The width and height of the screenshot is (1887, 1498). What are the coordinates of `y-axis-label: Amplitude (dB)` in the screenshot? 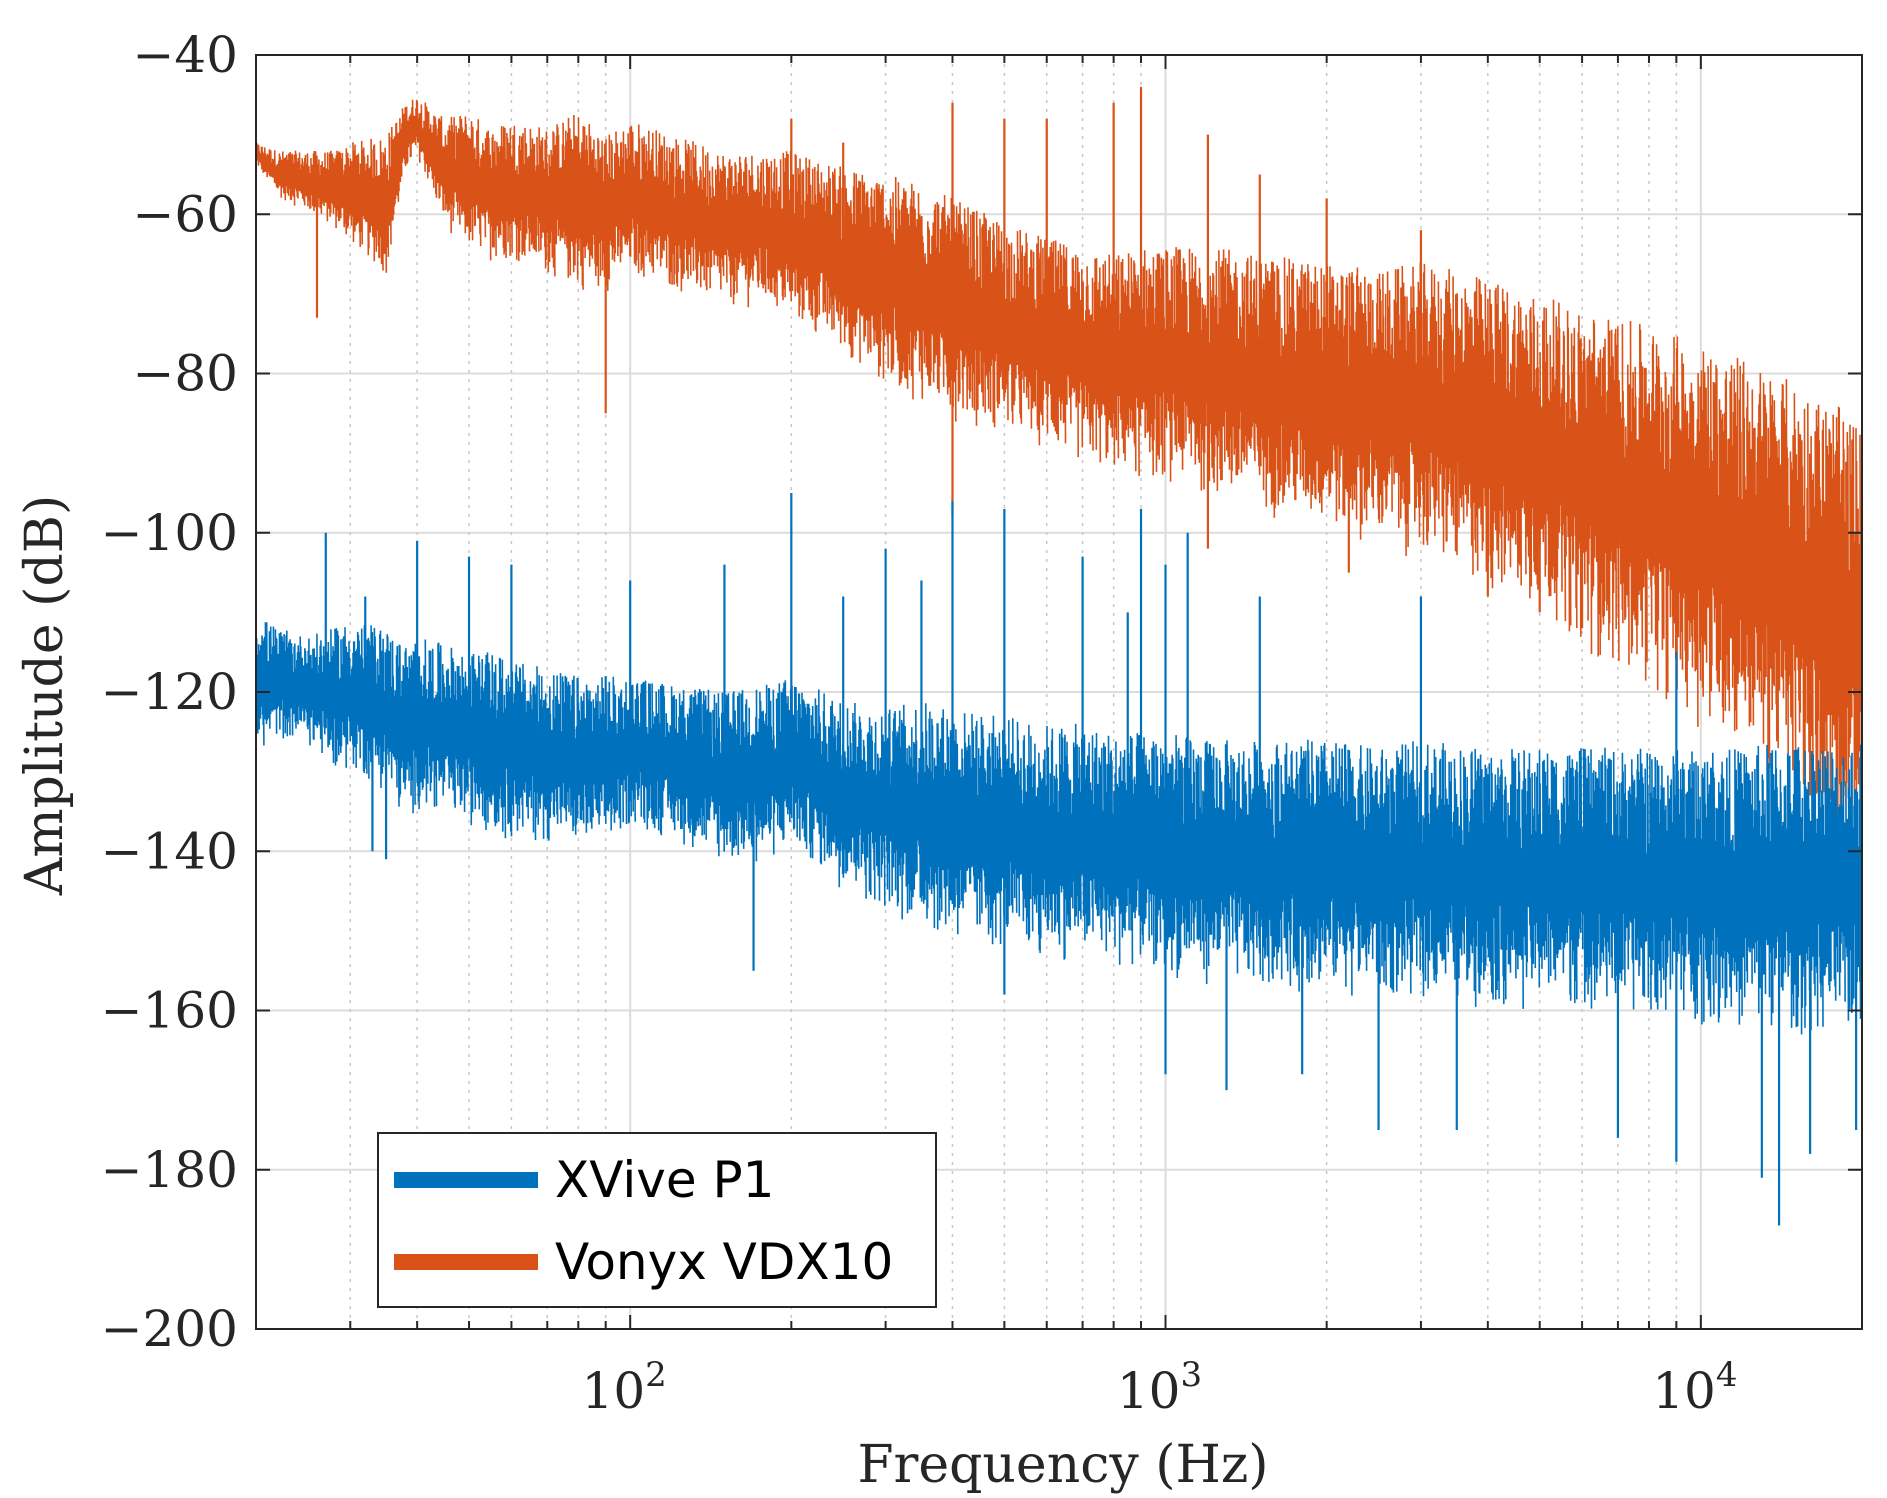 It's located at (45, 695).